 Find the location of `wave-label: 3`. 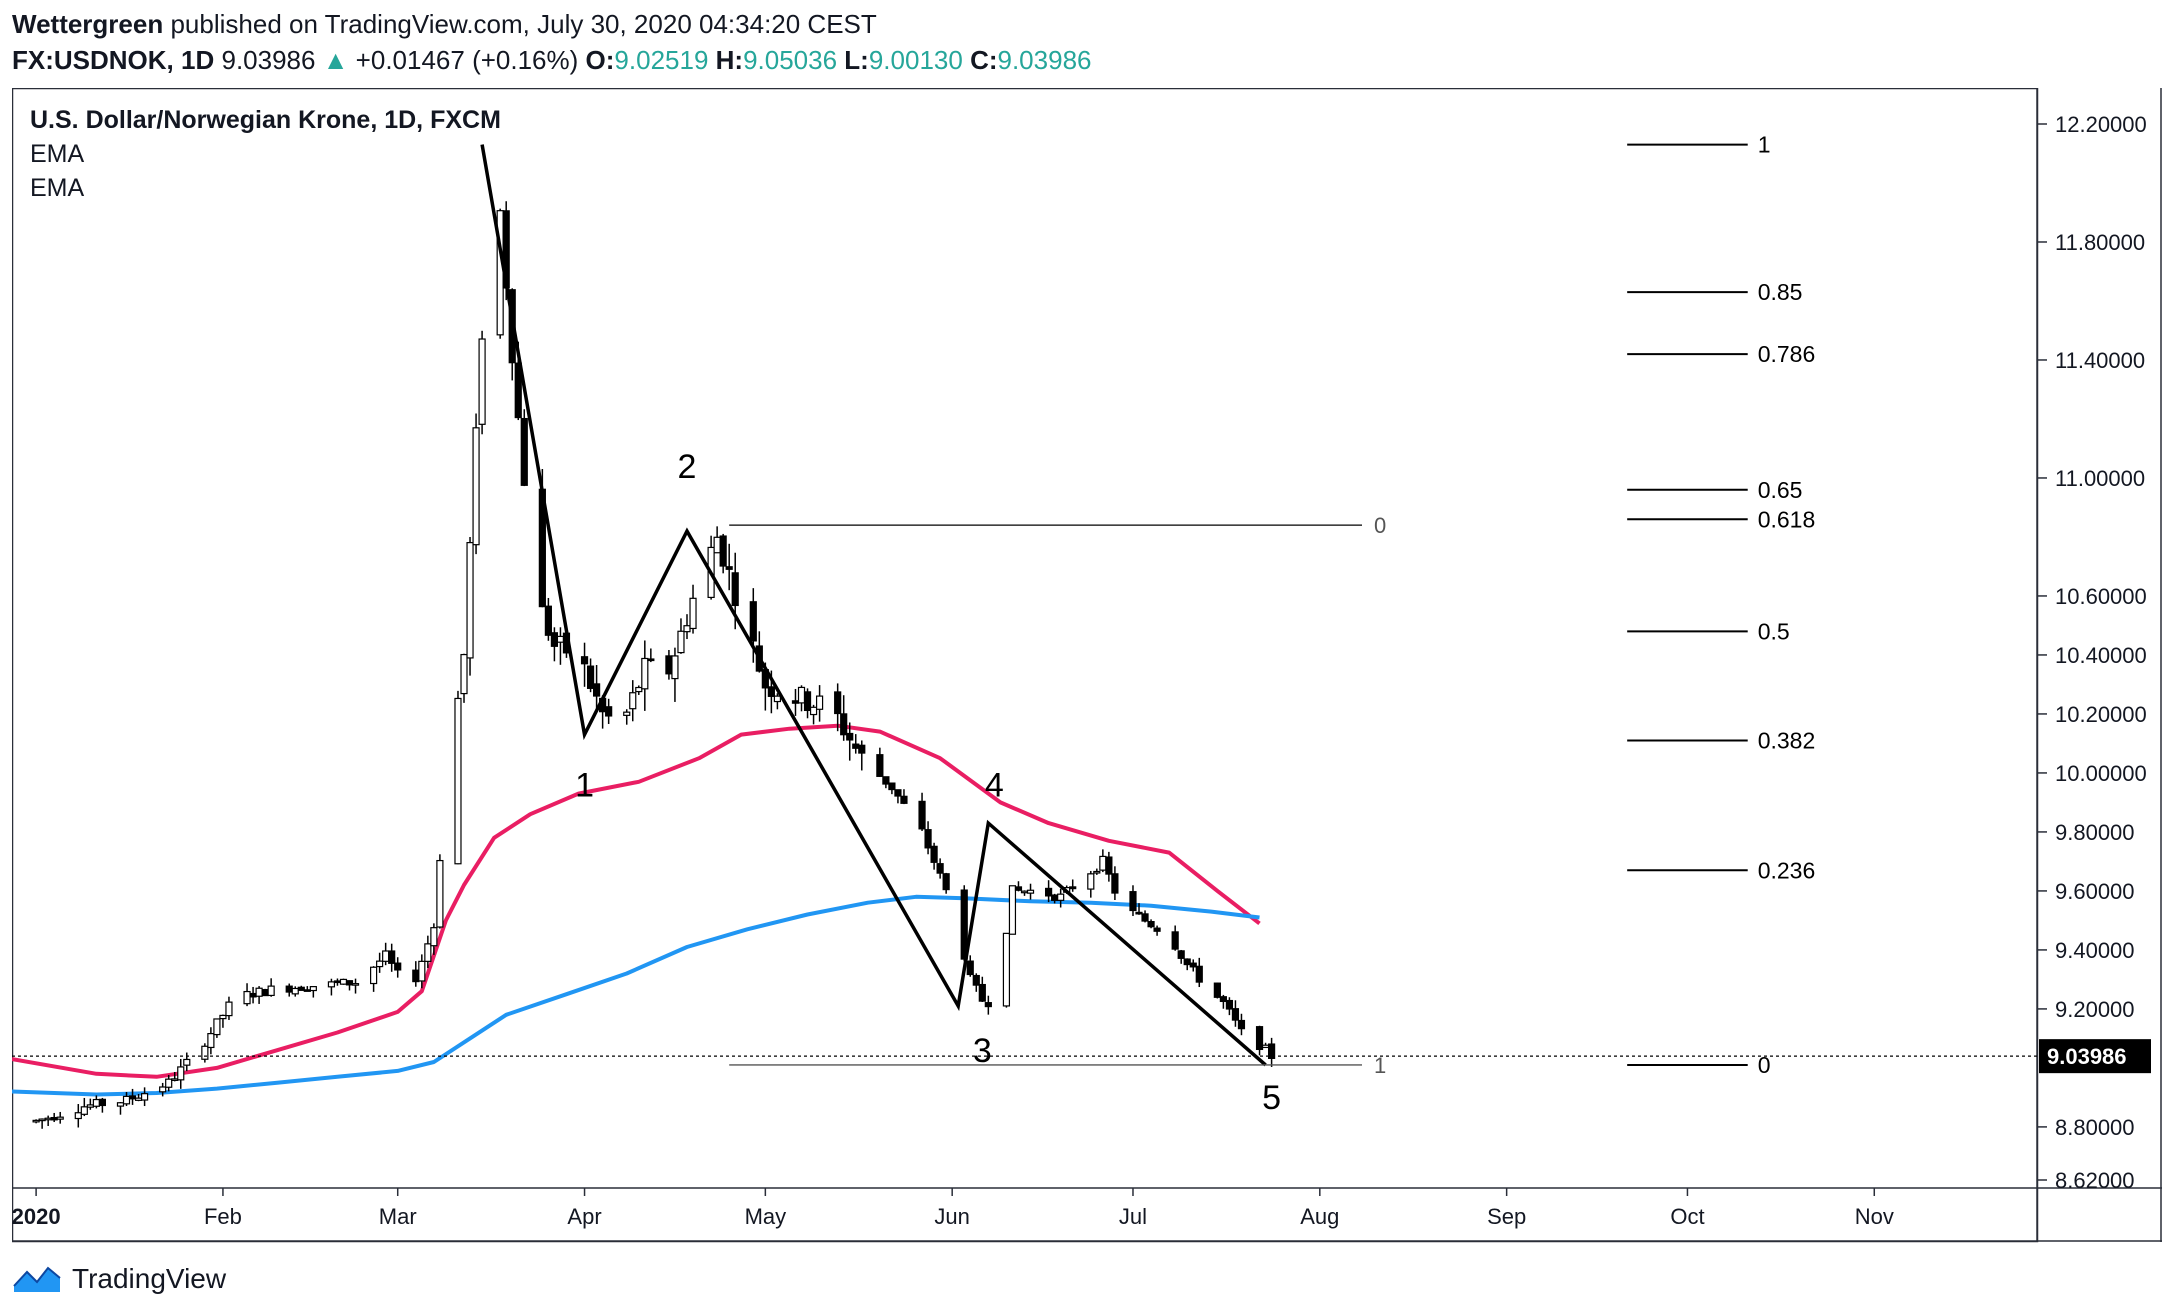

wave-label: 3 is located at coordinates (982, 1051).